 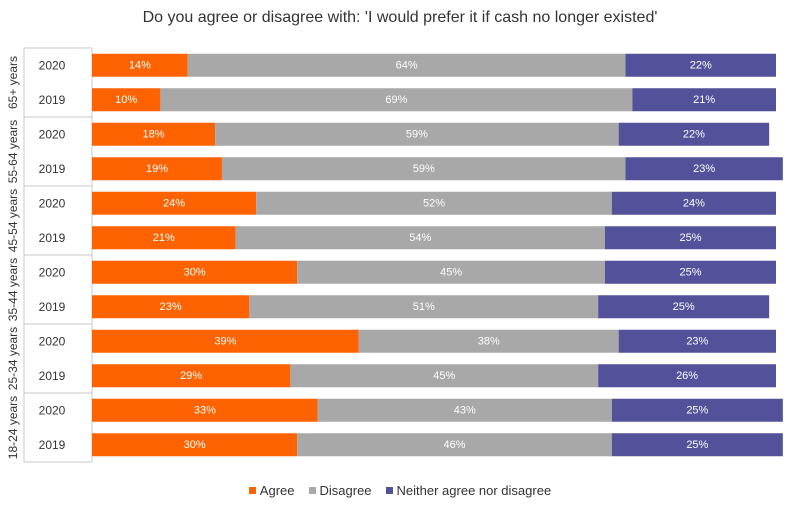 I want to click on data-label-10-1: 43%, so click(x=465, y=410).